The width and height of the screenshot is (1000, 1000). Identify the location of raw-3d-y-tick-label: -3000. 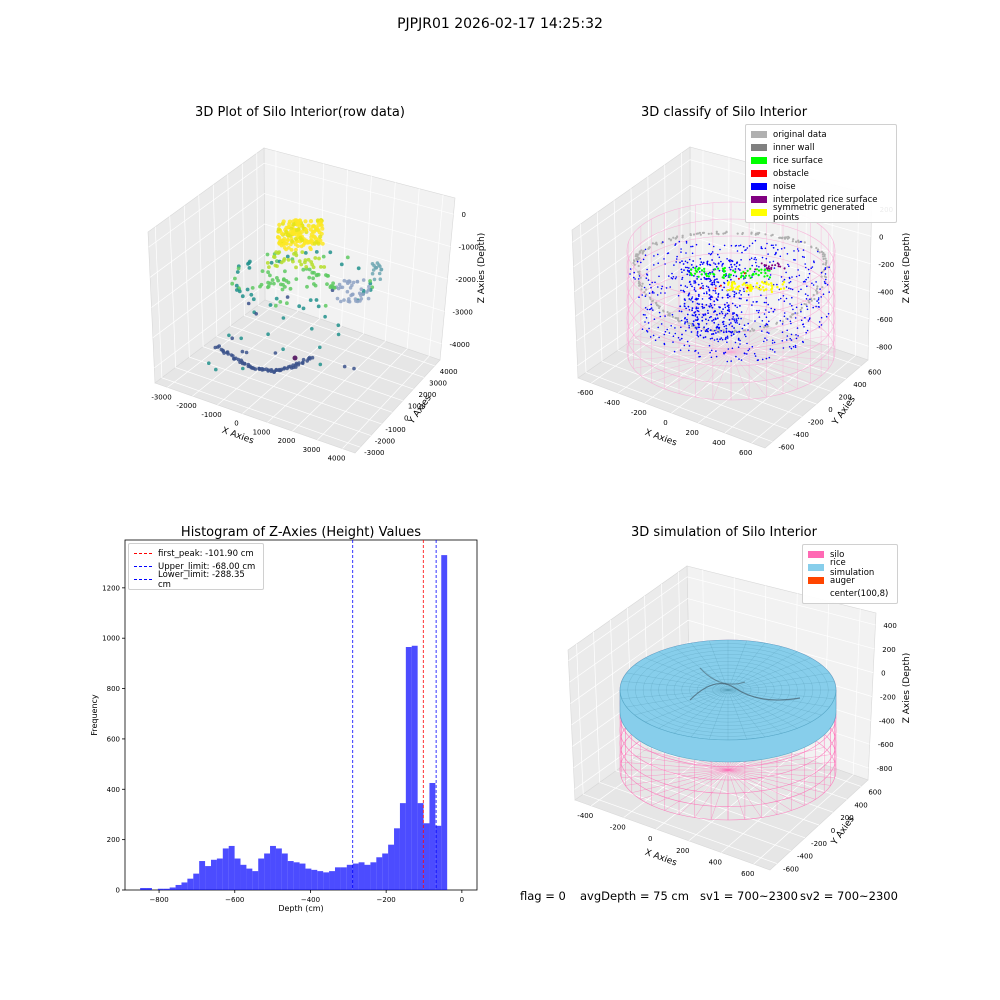
(374, 453).